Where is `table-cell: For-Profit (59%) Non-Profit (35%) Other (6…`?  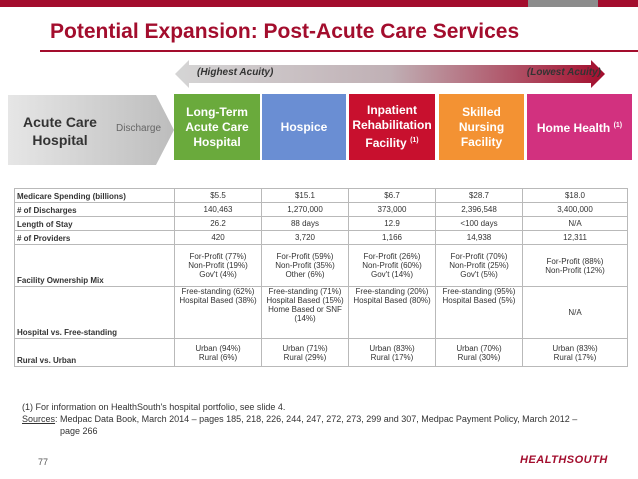
table-cell: For-Profit (59%) Non-Profit (35%) Other (6… is located at coordinates (305, 265).